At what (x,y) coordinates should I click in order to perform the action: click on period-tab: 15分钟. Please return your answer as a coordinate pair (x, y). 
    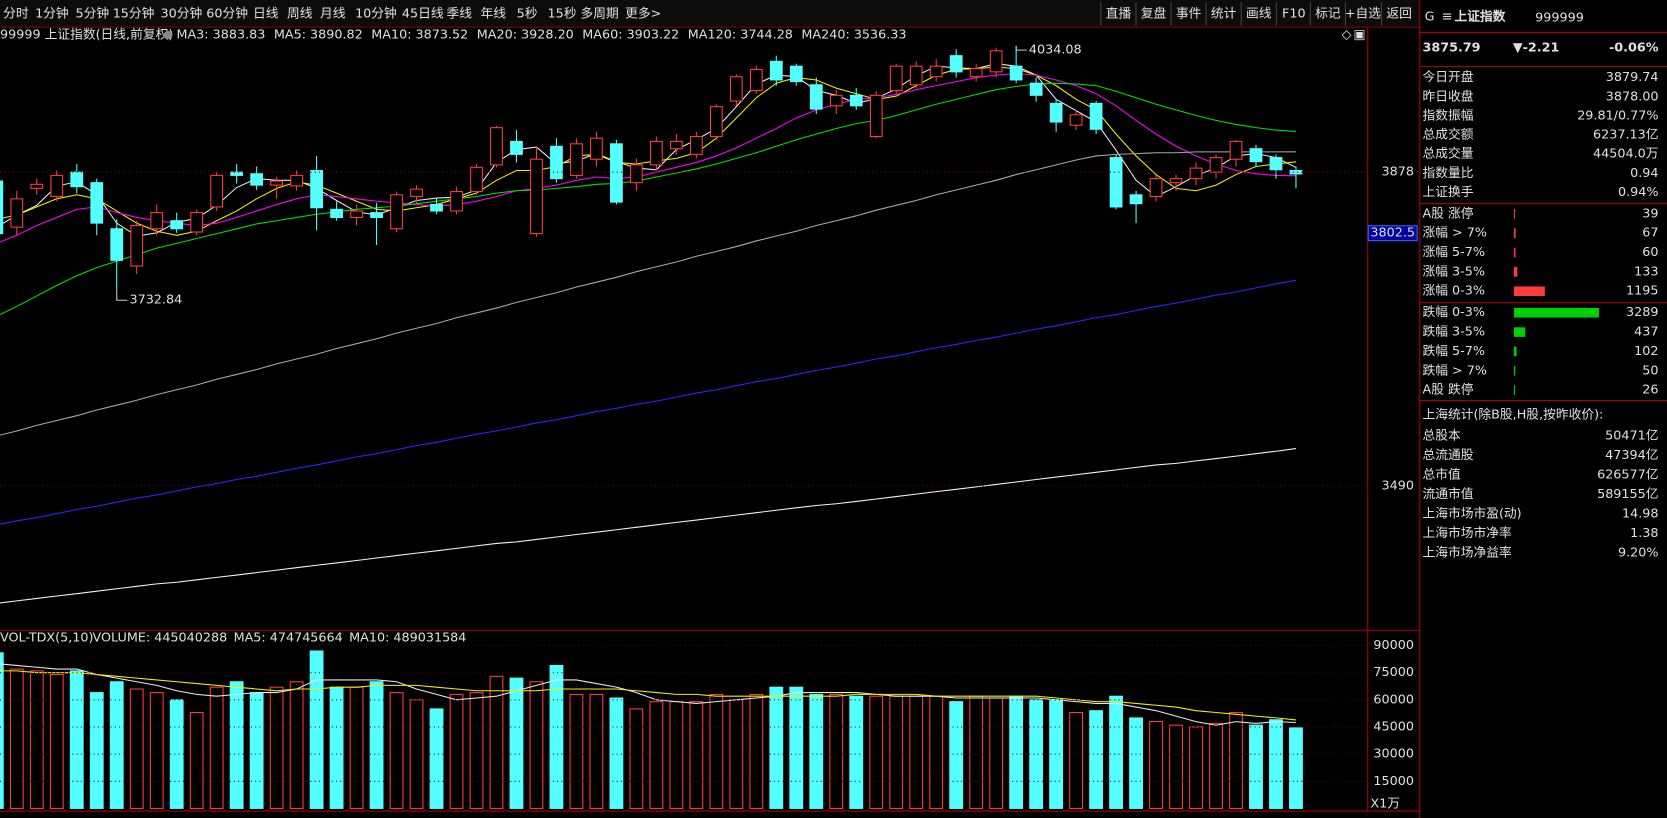
    Looking at the image, I should click on (134, 13).